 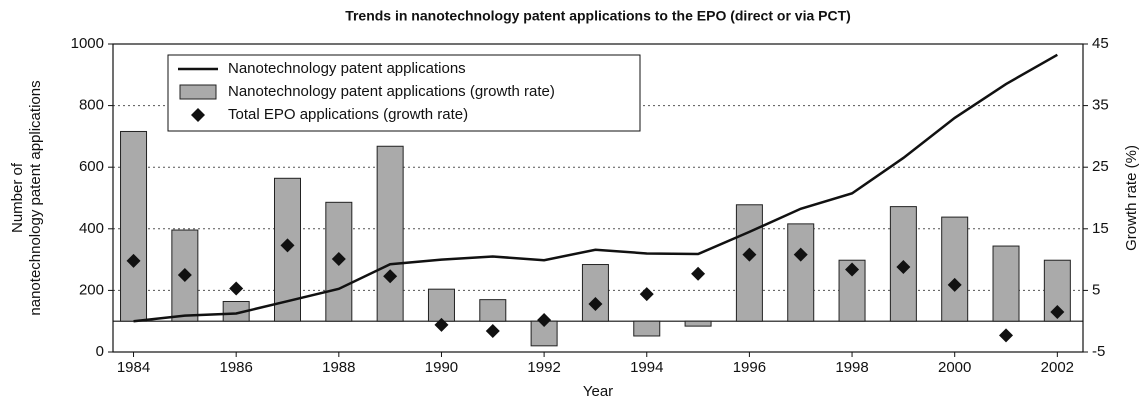 What do you see at coordinates (851, 367) in the screenshot?
I see `x-tick-label: 1998` at bounding box center [851, 367].